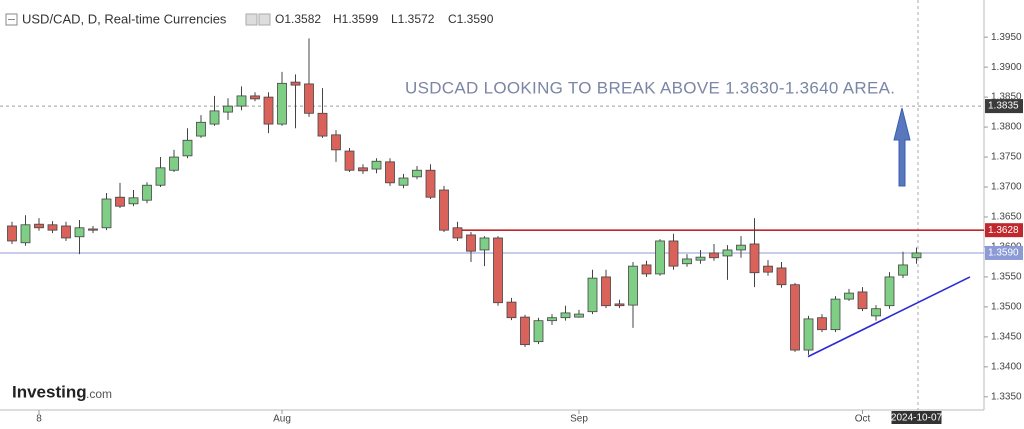 The height and width of the screenshot is (429, 1024). I want to click on y-tick-label: 1.3500, so click(1006, 307).